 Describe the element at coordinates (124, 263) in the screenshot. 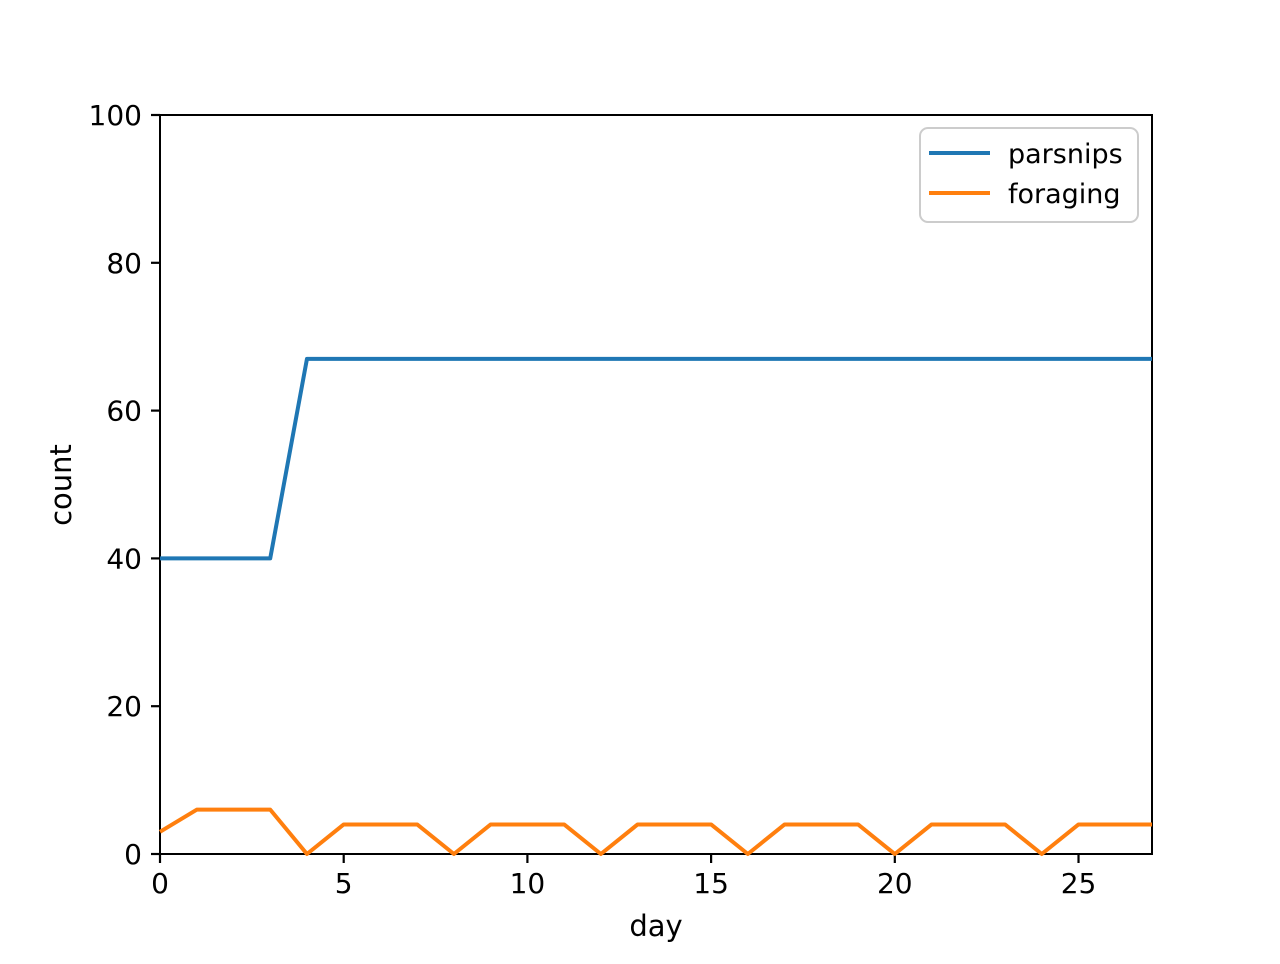

I see `y-tick-label: 80` at that location.